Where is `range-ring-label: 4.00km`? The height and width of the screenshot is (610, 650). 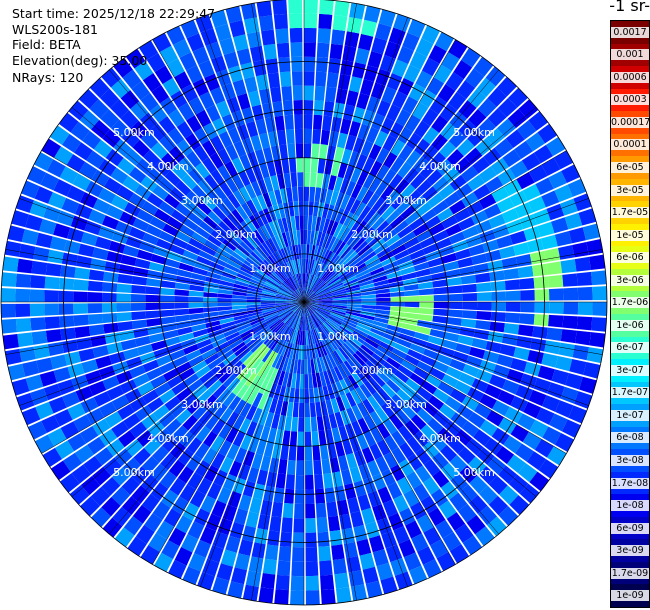
range-ring-label: 4.00km is located at coordinates (168, 438).